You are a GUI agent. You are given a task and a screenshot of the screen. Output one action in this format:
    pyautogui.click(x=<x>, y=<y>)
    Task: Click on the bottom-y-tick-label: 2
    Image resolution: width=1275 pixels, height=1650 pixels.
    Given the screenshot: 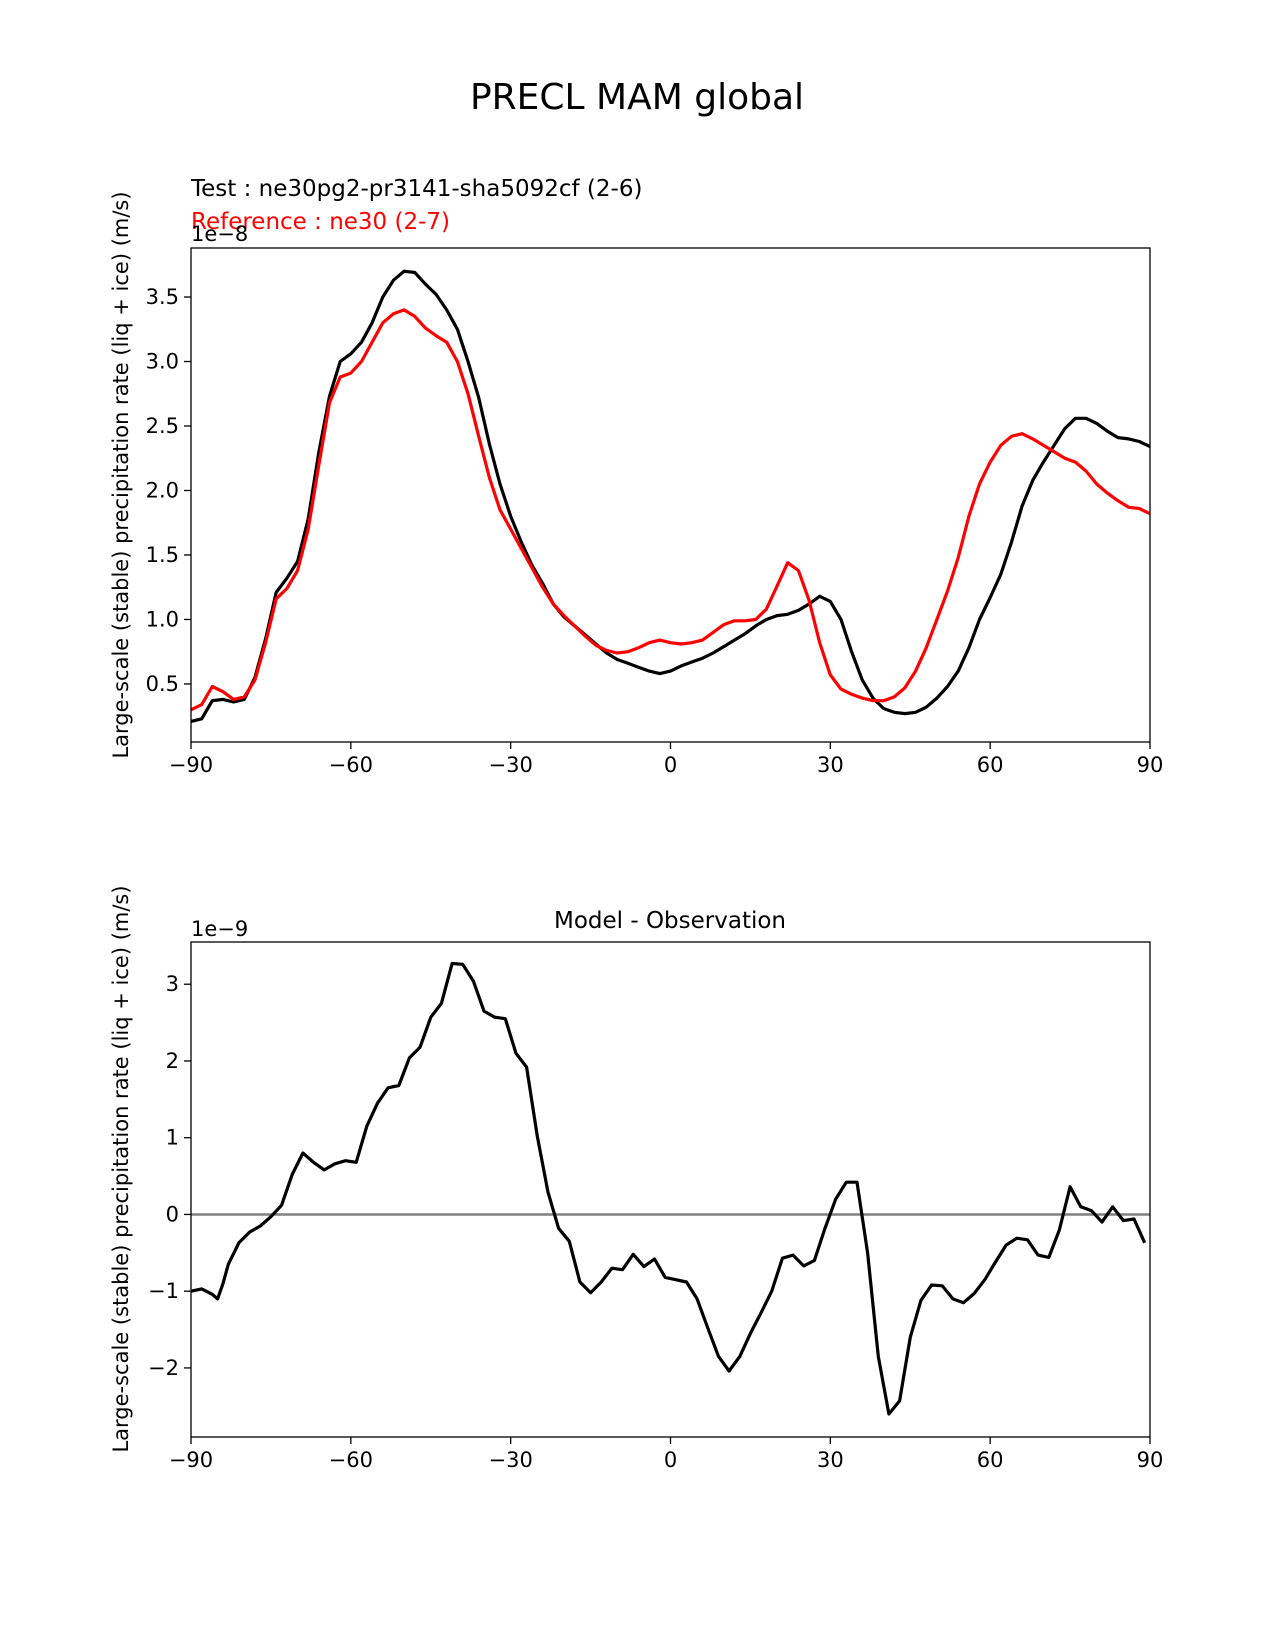 What is the action you would take?
    pyautogui.click(x=172, y=1061)
    